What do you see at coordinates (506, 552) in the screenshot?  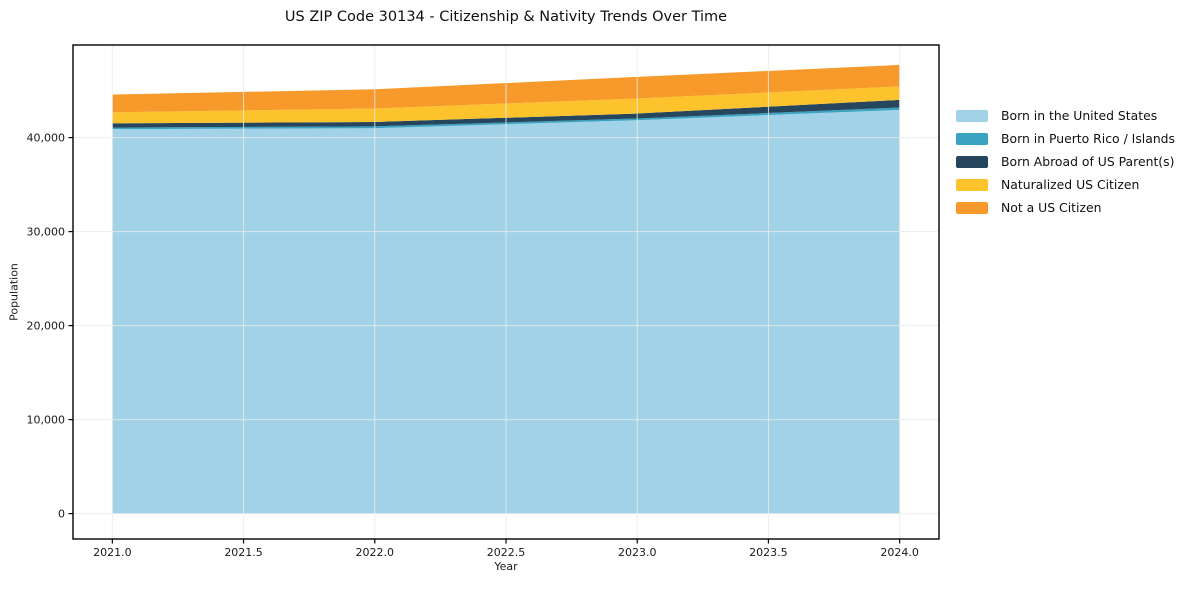 I see `x-tick-label: 2022.5` at bounding box center [506, 552].